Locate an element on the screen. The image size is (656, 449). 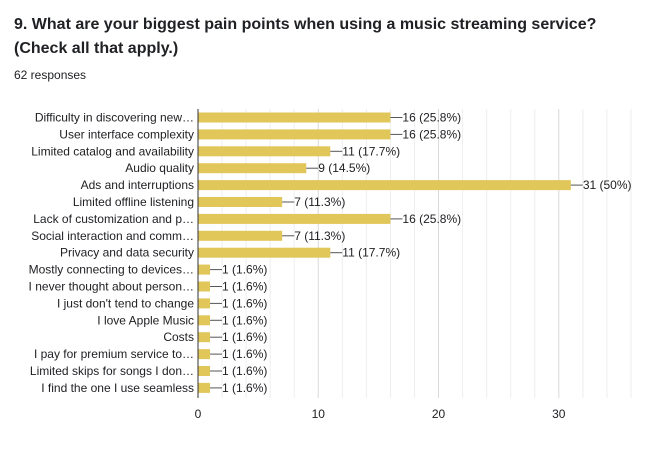
category-label: I love Apple Music is located at coordinates (145, 320).